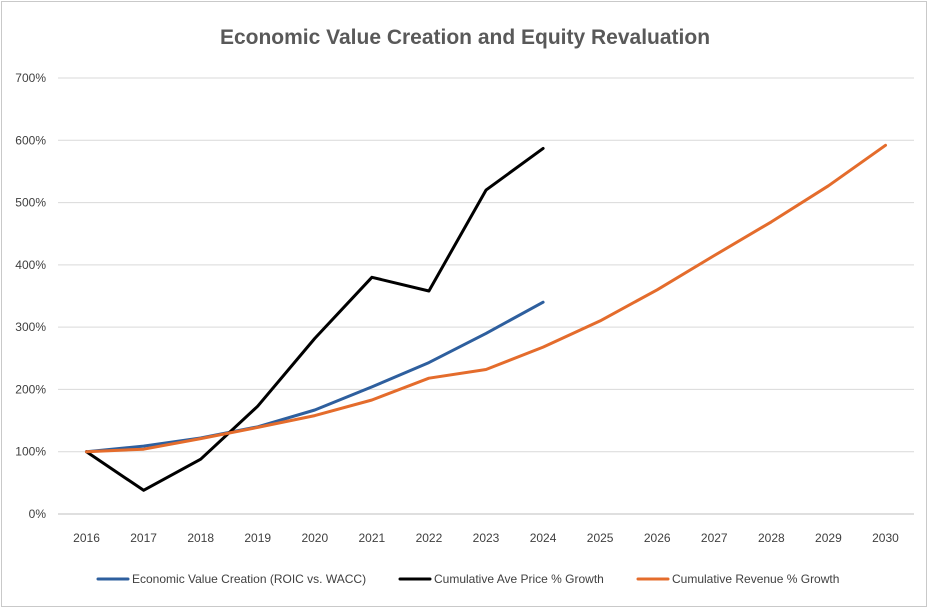  What do you see at coordinates (200, 538) in the screenshot?
I see `x-tick-label: 2018` at bounding box center [200, 538].